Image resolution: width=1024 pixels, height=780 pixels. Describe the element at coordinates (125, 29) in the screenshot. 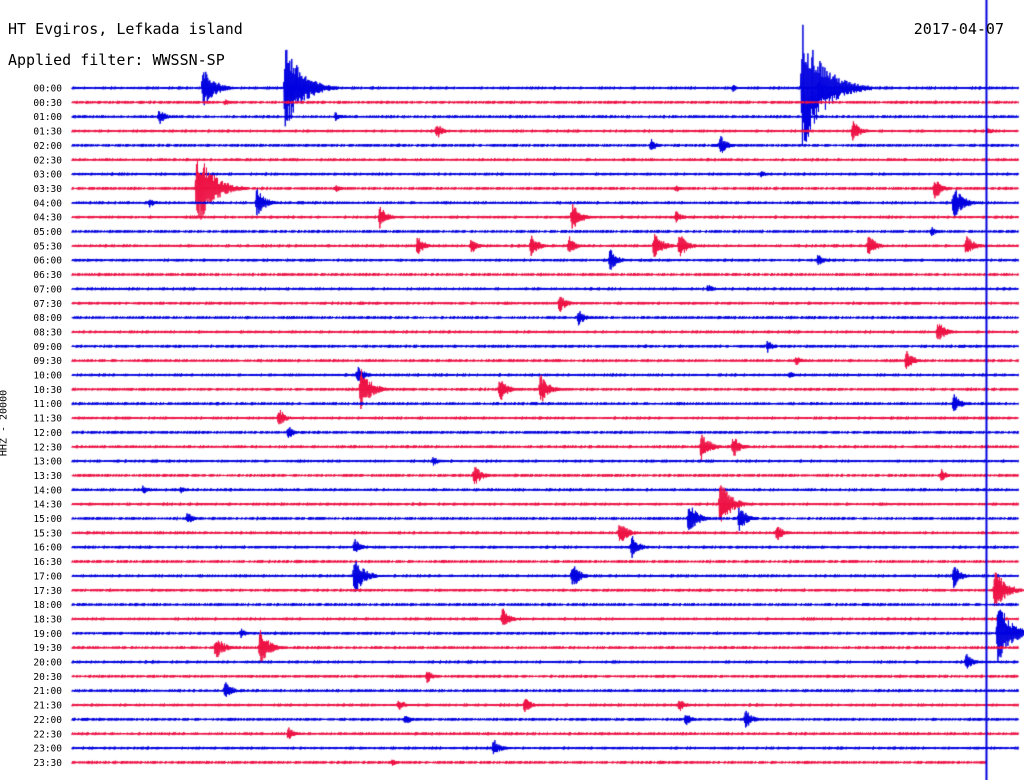

I see `station-title: HT Evgiros, Lefkada island` at that location.